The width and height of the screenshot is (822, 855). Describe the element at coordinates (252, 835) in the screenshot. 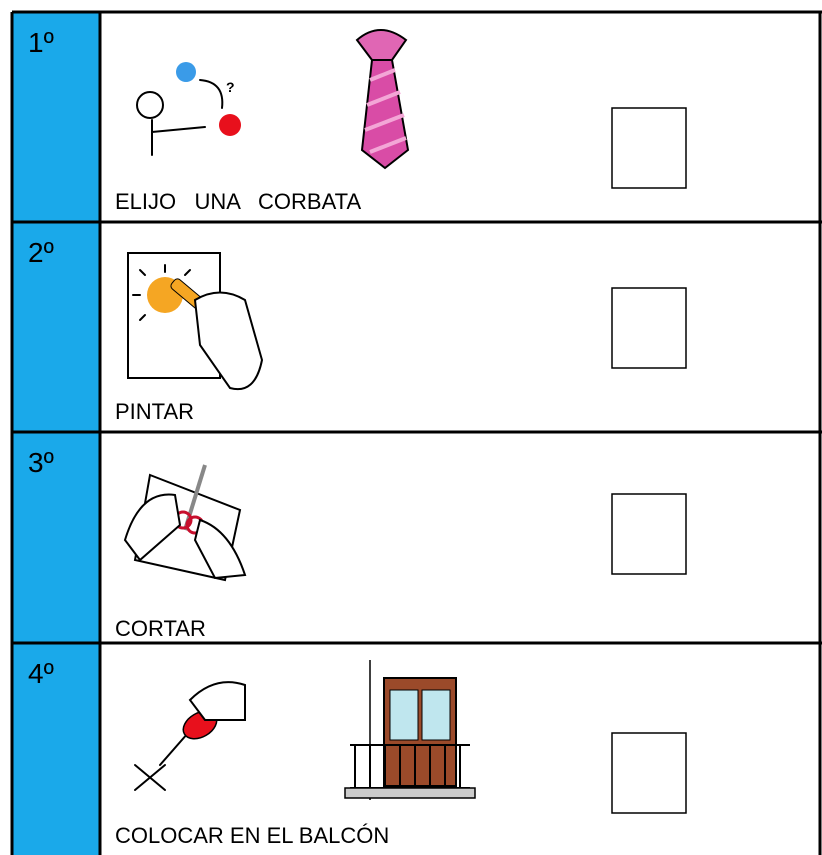

I see `row-caption: COLOCAR EN EL BALCÓN` at that location.